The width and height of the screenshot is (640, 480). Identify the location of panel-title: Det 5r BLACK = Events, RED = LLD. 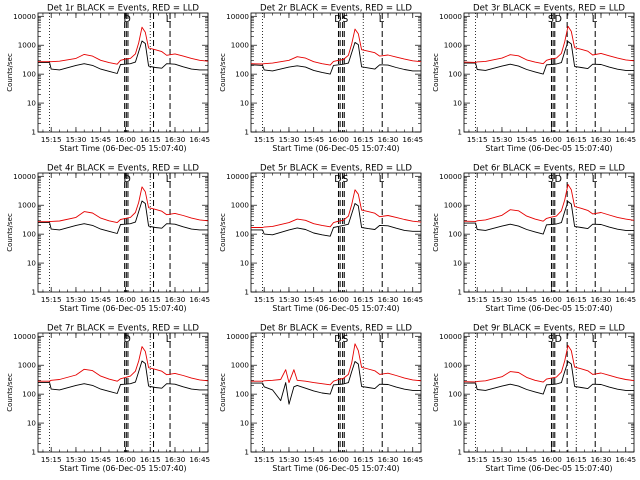
(336, 169).